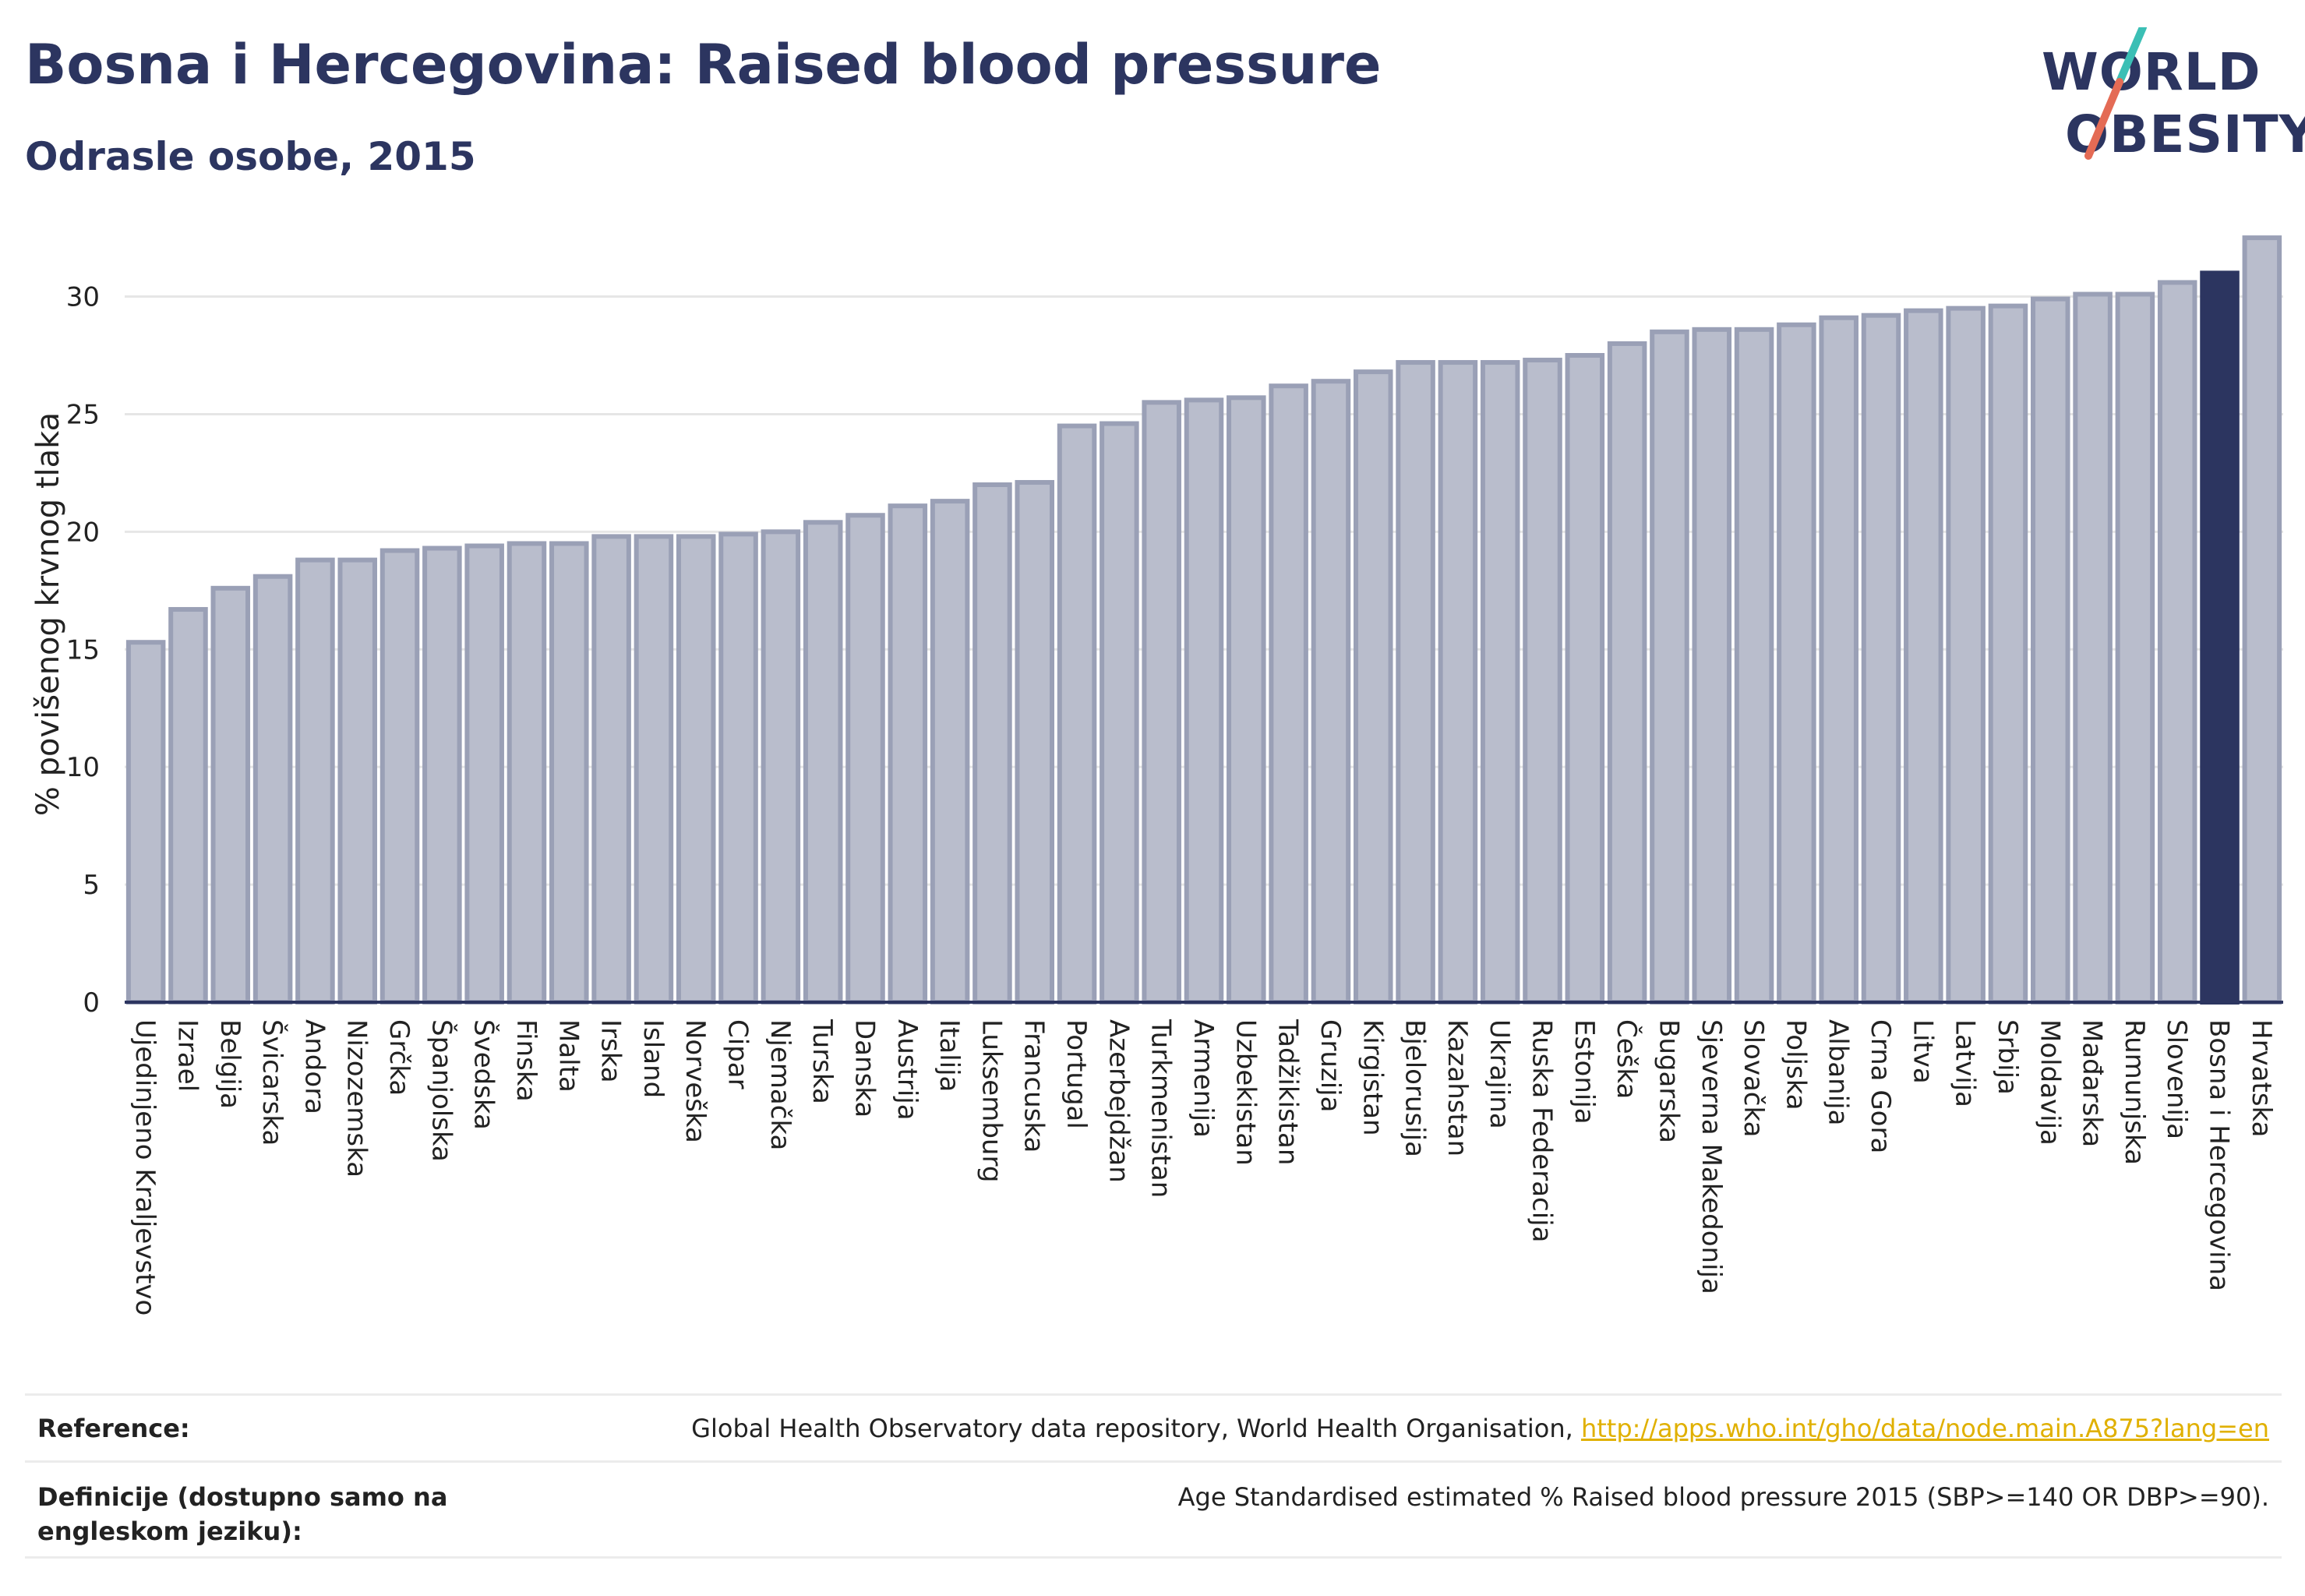 The width and height of the screenshot is (2305, 1596). I want to click on x-tick-label: Portugal, so click(1076, 1074).